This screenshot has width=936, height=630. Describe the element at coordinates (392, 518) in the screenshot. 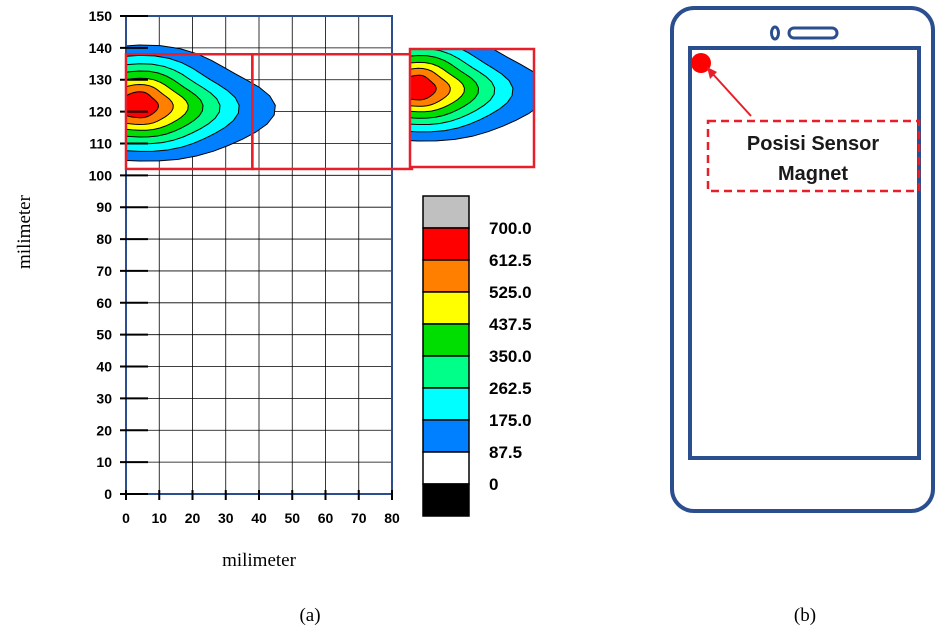

I see `x-tick-label: 80` at that location.